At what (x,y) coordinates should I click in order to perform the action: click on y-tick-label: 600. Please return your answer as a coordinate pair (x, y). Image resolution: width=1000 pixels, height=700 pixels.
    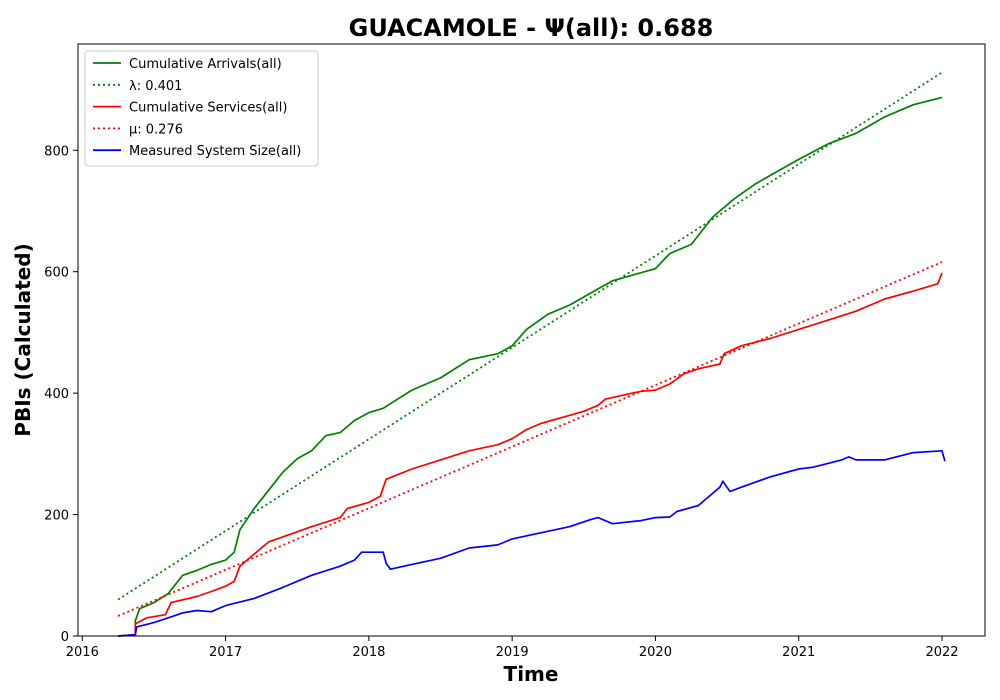
    Looking at the image, I should click on (56, 273).